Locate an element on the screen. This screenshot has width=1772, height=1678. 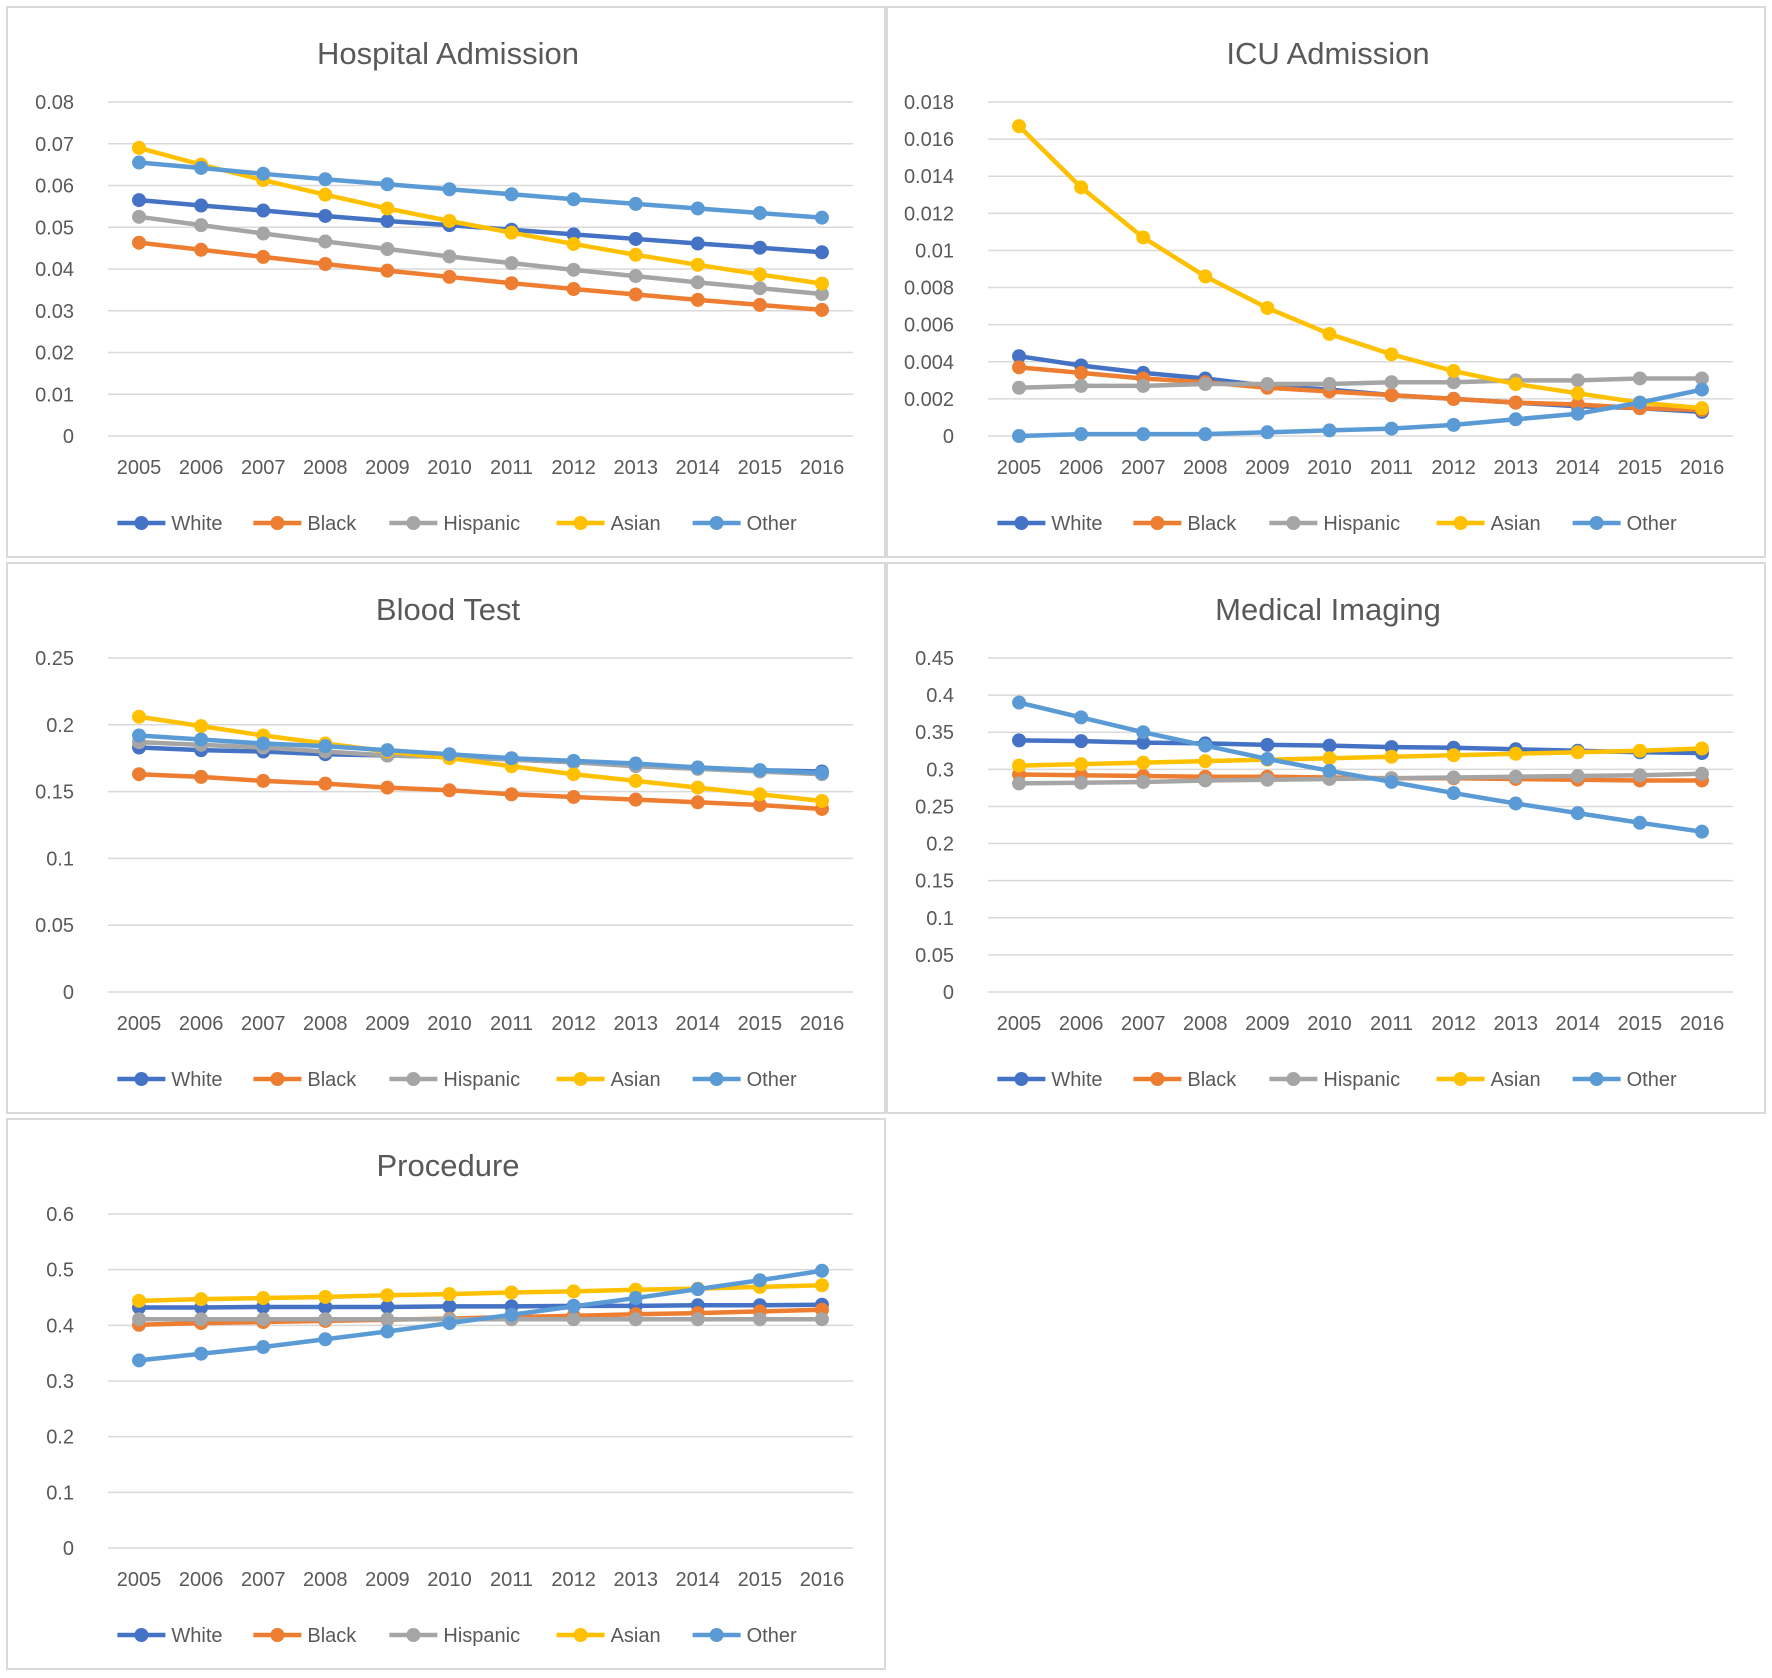
series-line-asian is located at coordinates (480, 215).